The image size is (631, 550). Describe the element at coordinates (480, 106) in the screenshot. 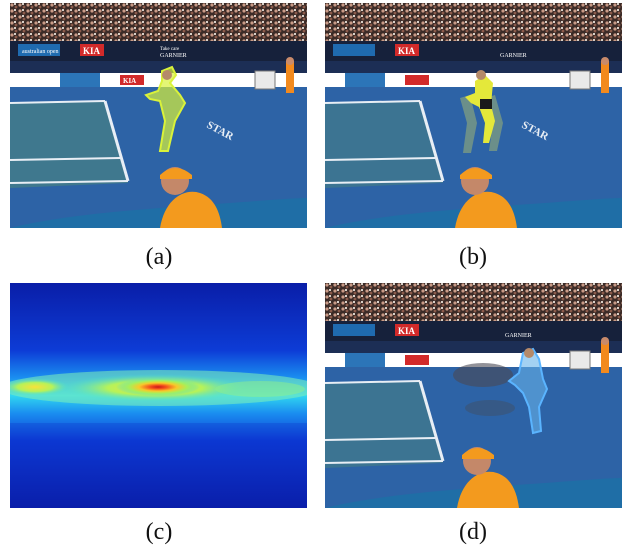

I see `player-b` at that location.